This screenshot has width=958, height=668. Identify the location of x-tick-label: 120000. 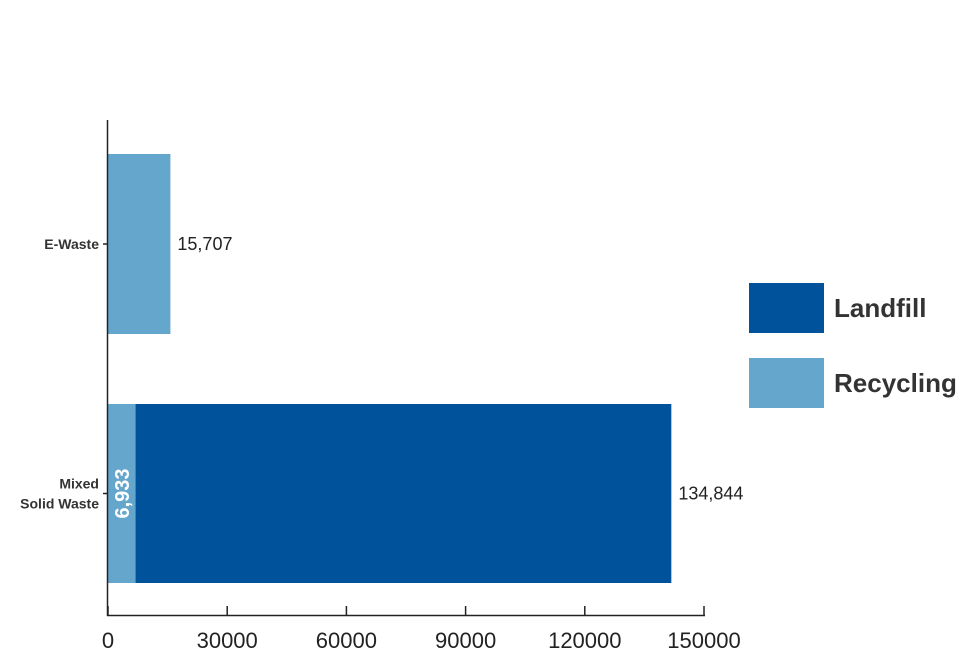
(584, 640).